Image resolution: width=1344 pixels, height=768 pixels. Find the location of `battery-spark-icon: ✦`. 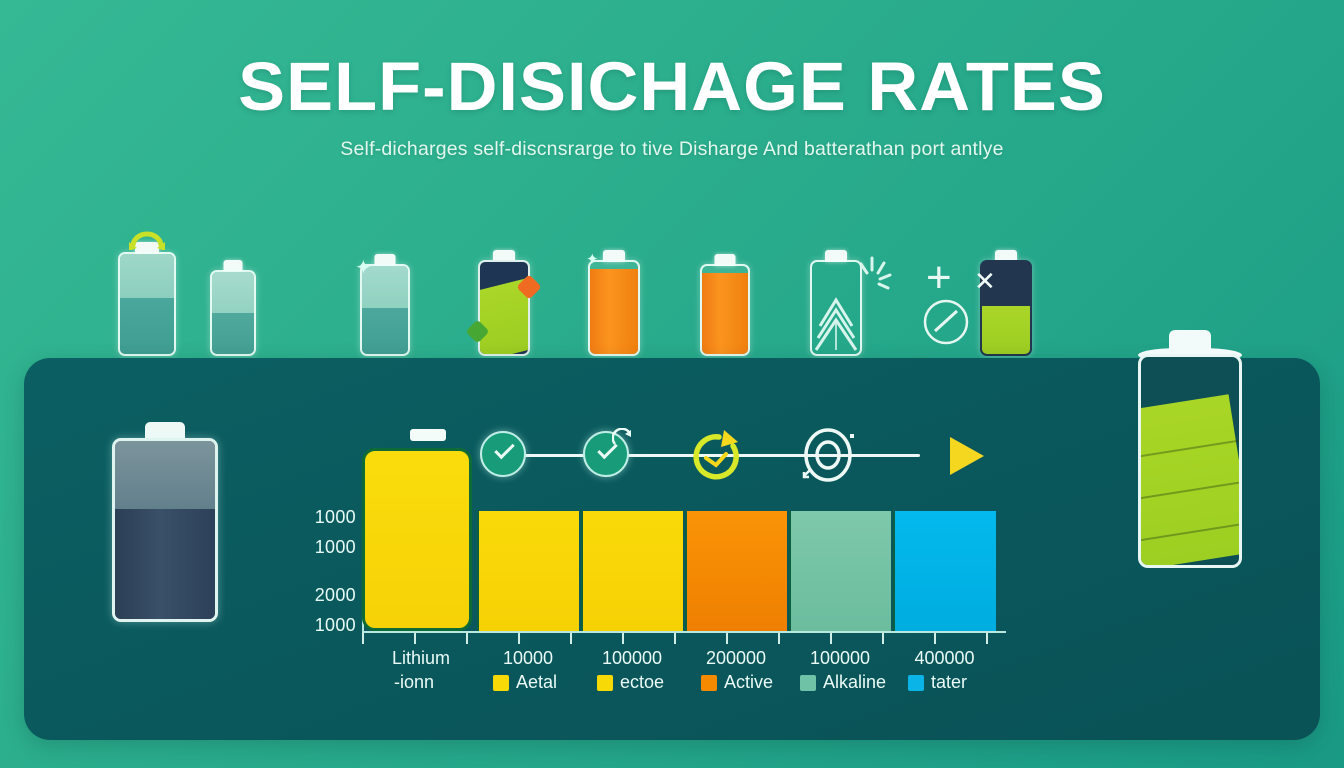

battery-spark-icon: ✦ is located at coordinates (382, 305).